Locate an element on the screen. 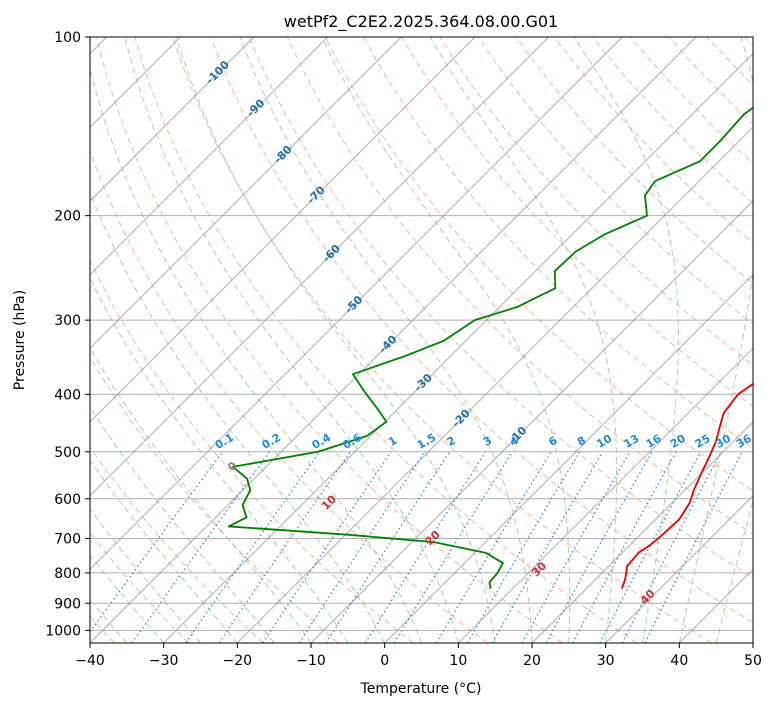 This screenshot has height=708, width=775. x-axis-title: Temperature (°C) is located at coordinates (421, 689).